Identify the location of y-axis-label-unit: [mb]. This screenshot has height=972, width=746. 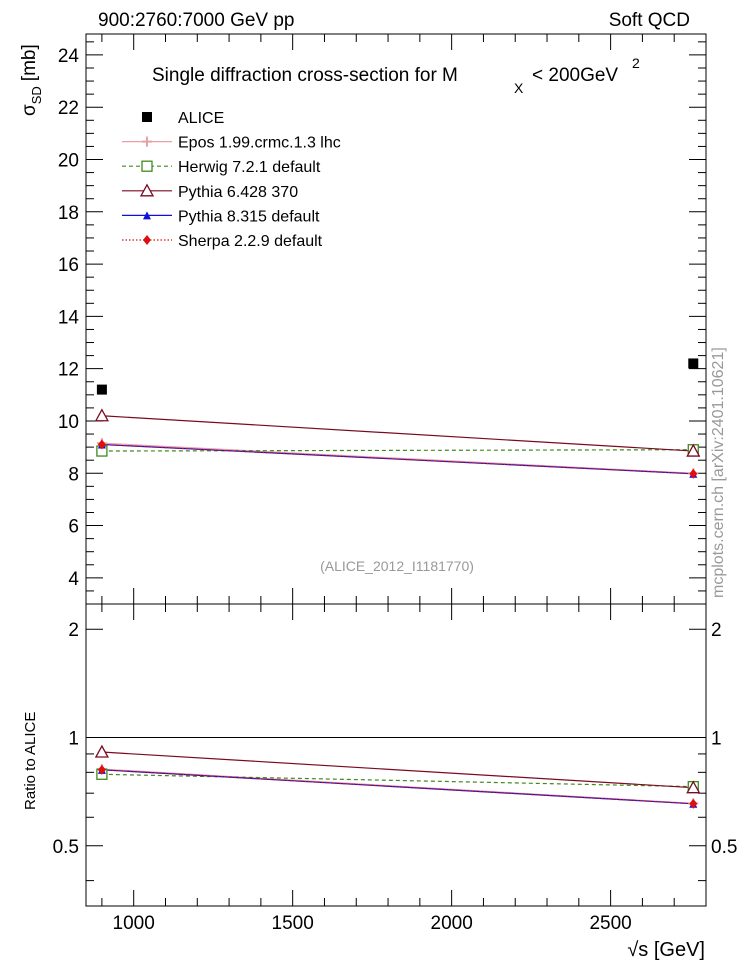
(29, 62).